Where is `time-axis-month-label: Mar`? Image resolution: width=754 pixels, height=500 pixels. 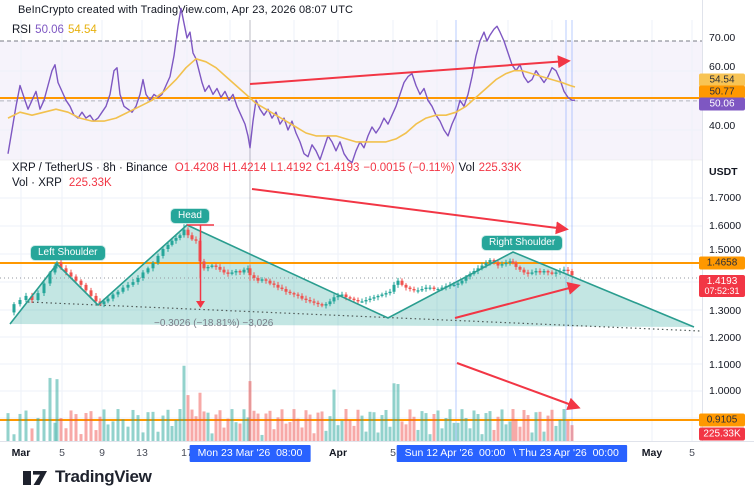
time-axis-month-label: Mar is located at coordinates (21, 453).